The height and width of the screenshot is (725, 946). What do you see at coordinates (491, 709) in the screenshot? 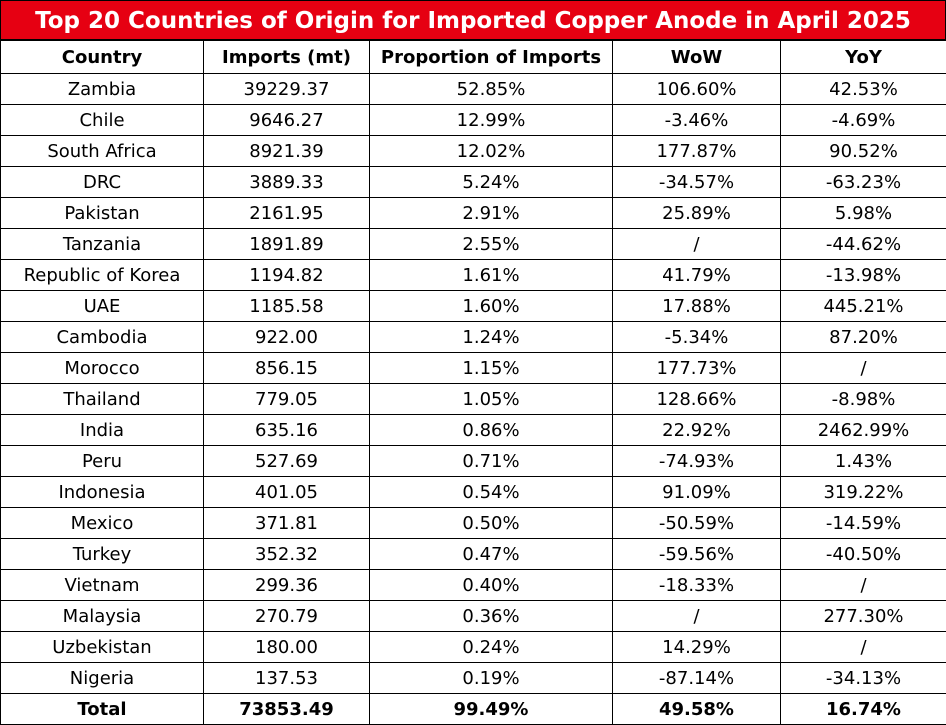
I see `total-cell: 99.49%` at bounding box center [491, 709].